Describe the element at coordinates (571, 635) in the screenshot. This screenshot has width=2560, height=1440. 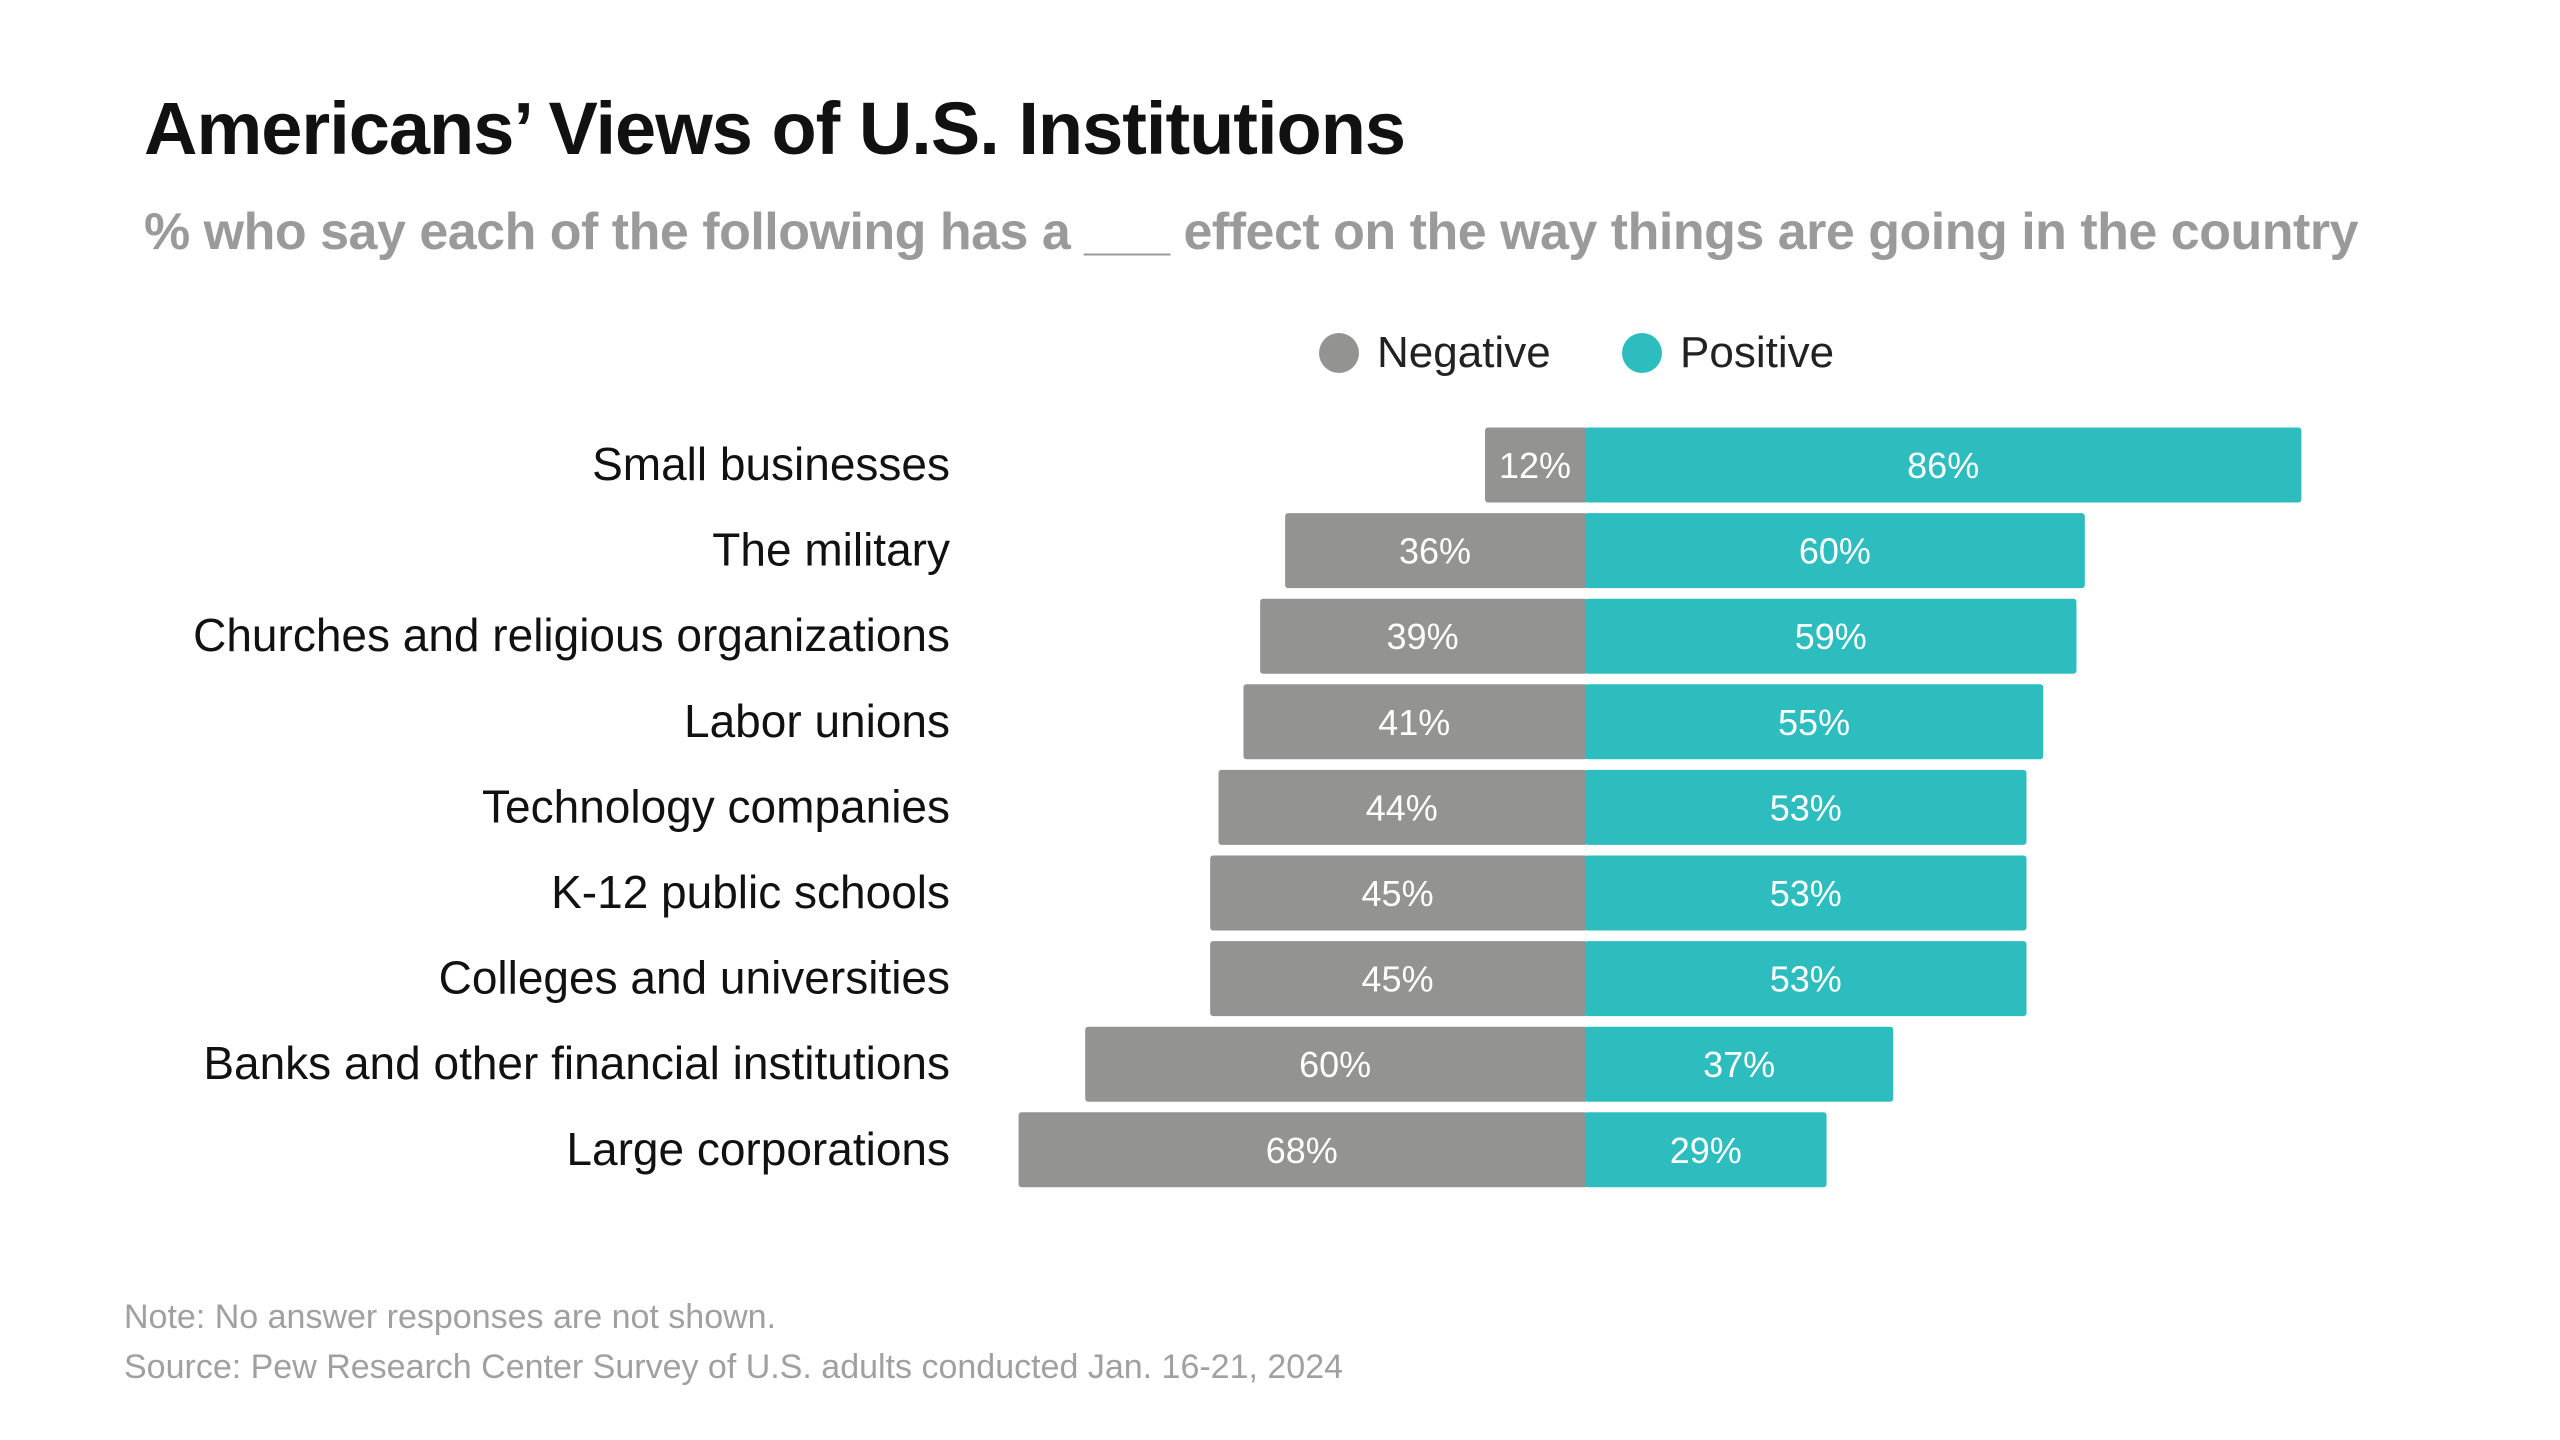
I see `category-label: Churches and religious organizations` at that location.